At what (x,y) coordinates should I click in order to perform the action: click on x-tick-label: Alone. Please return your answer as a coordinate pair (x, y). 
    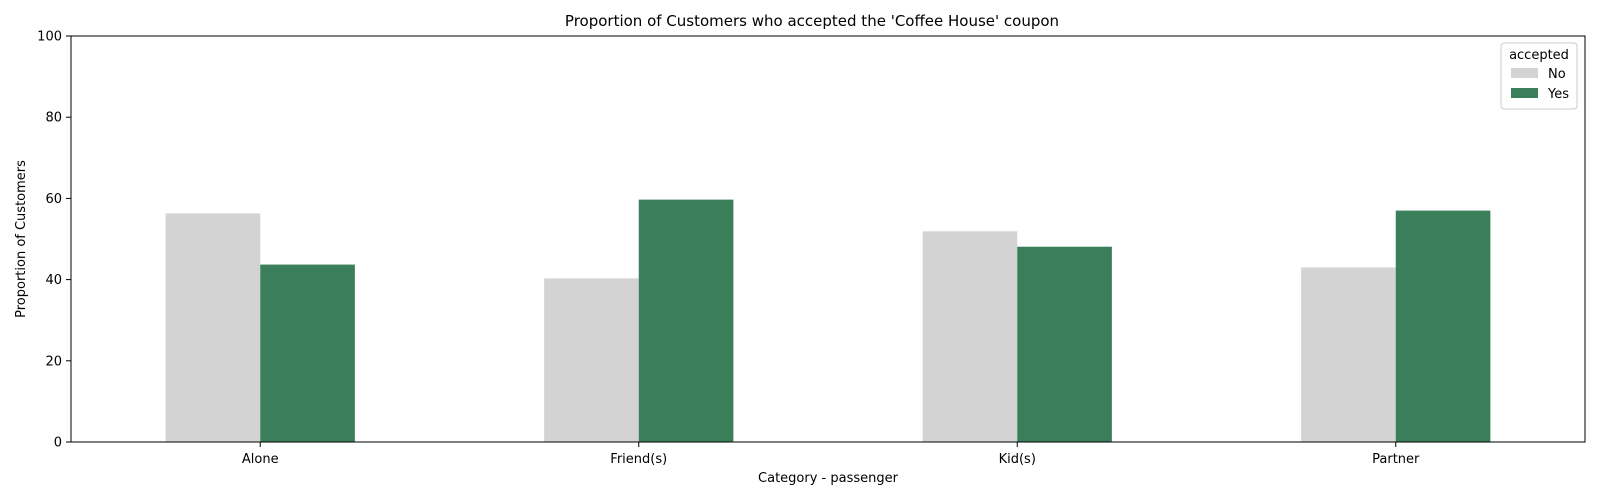
    Looking at the image, I should click on (260, 459).